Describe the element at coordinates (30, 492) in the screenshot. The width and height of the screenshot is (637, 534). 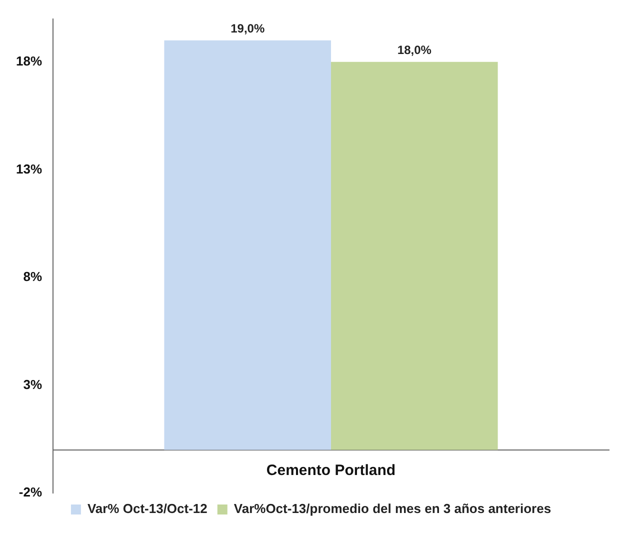
I see `y-tick-label: -2%` at that location.